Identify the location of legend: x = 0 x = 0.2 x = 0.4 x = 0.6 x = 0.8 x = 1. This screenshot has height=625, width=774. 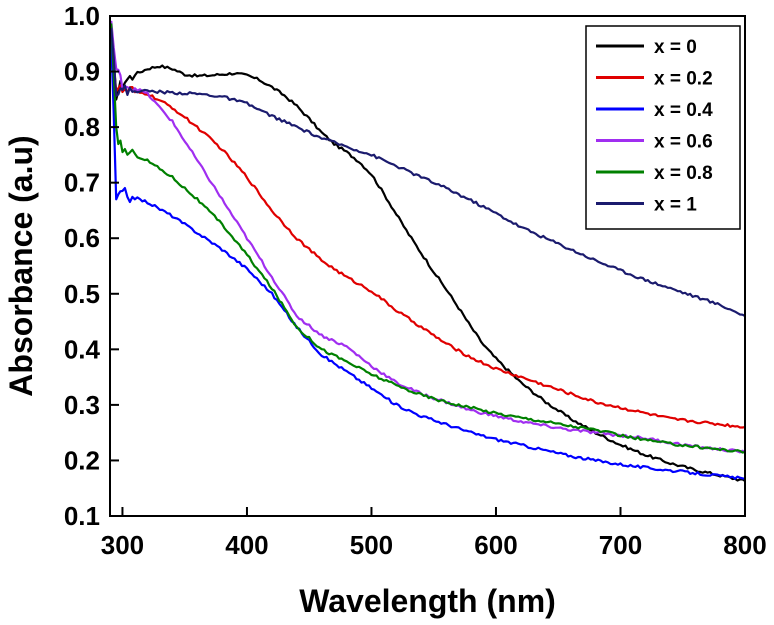
(663, 127).